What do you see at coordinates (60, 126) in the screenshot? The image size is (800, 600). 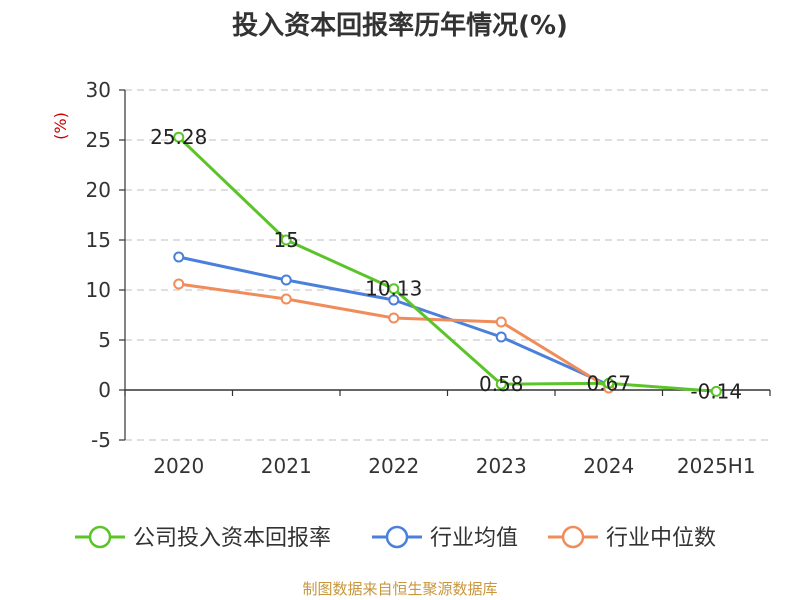 I see `y-axis-unit: (%)` at bounding box center [60, 126].